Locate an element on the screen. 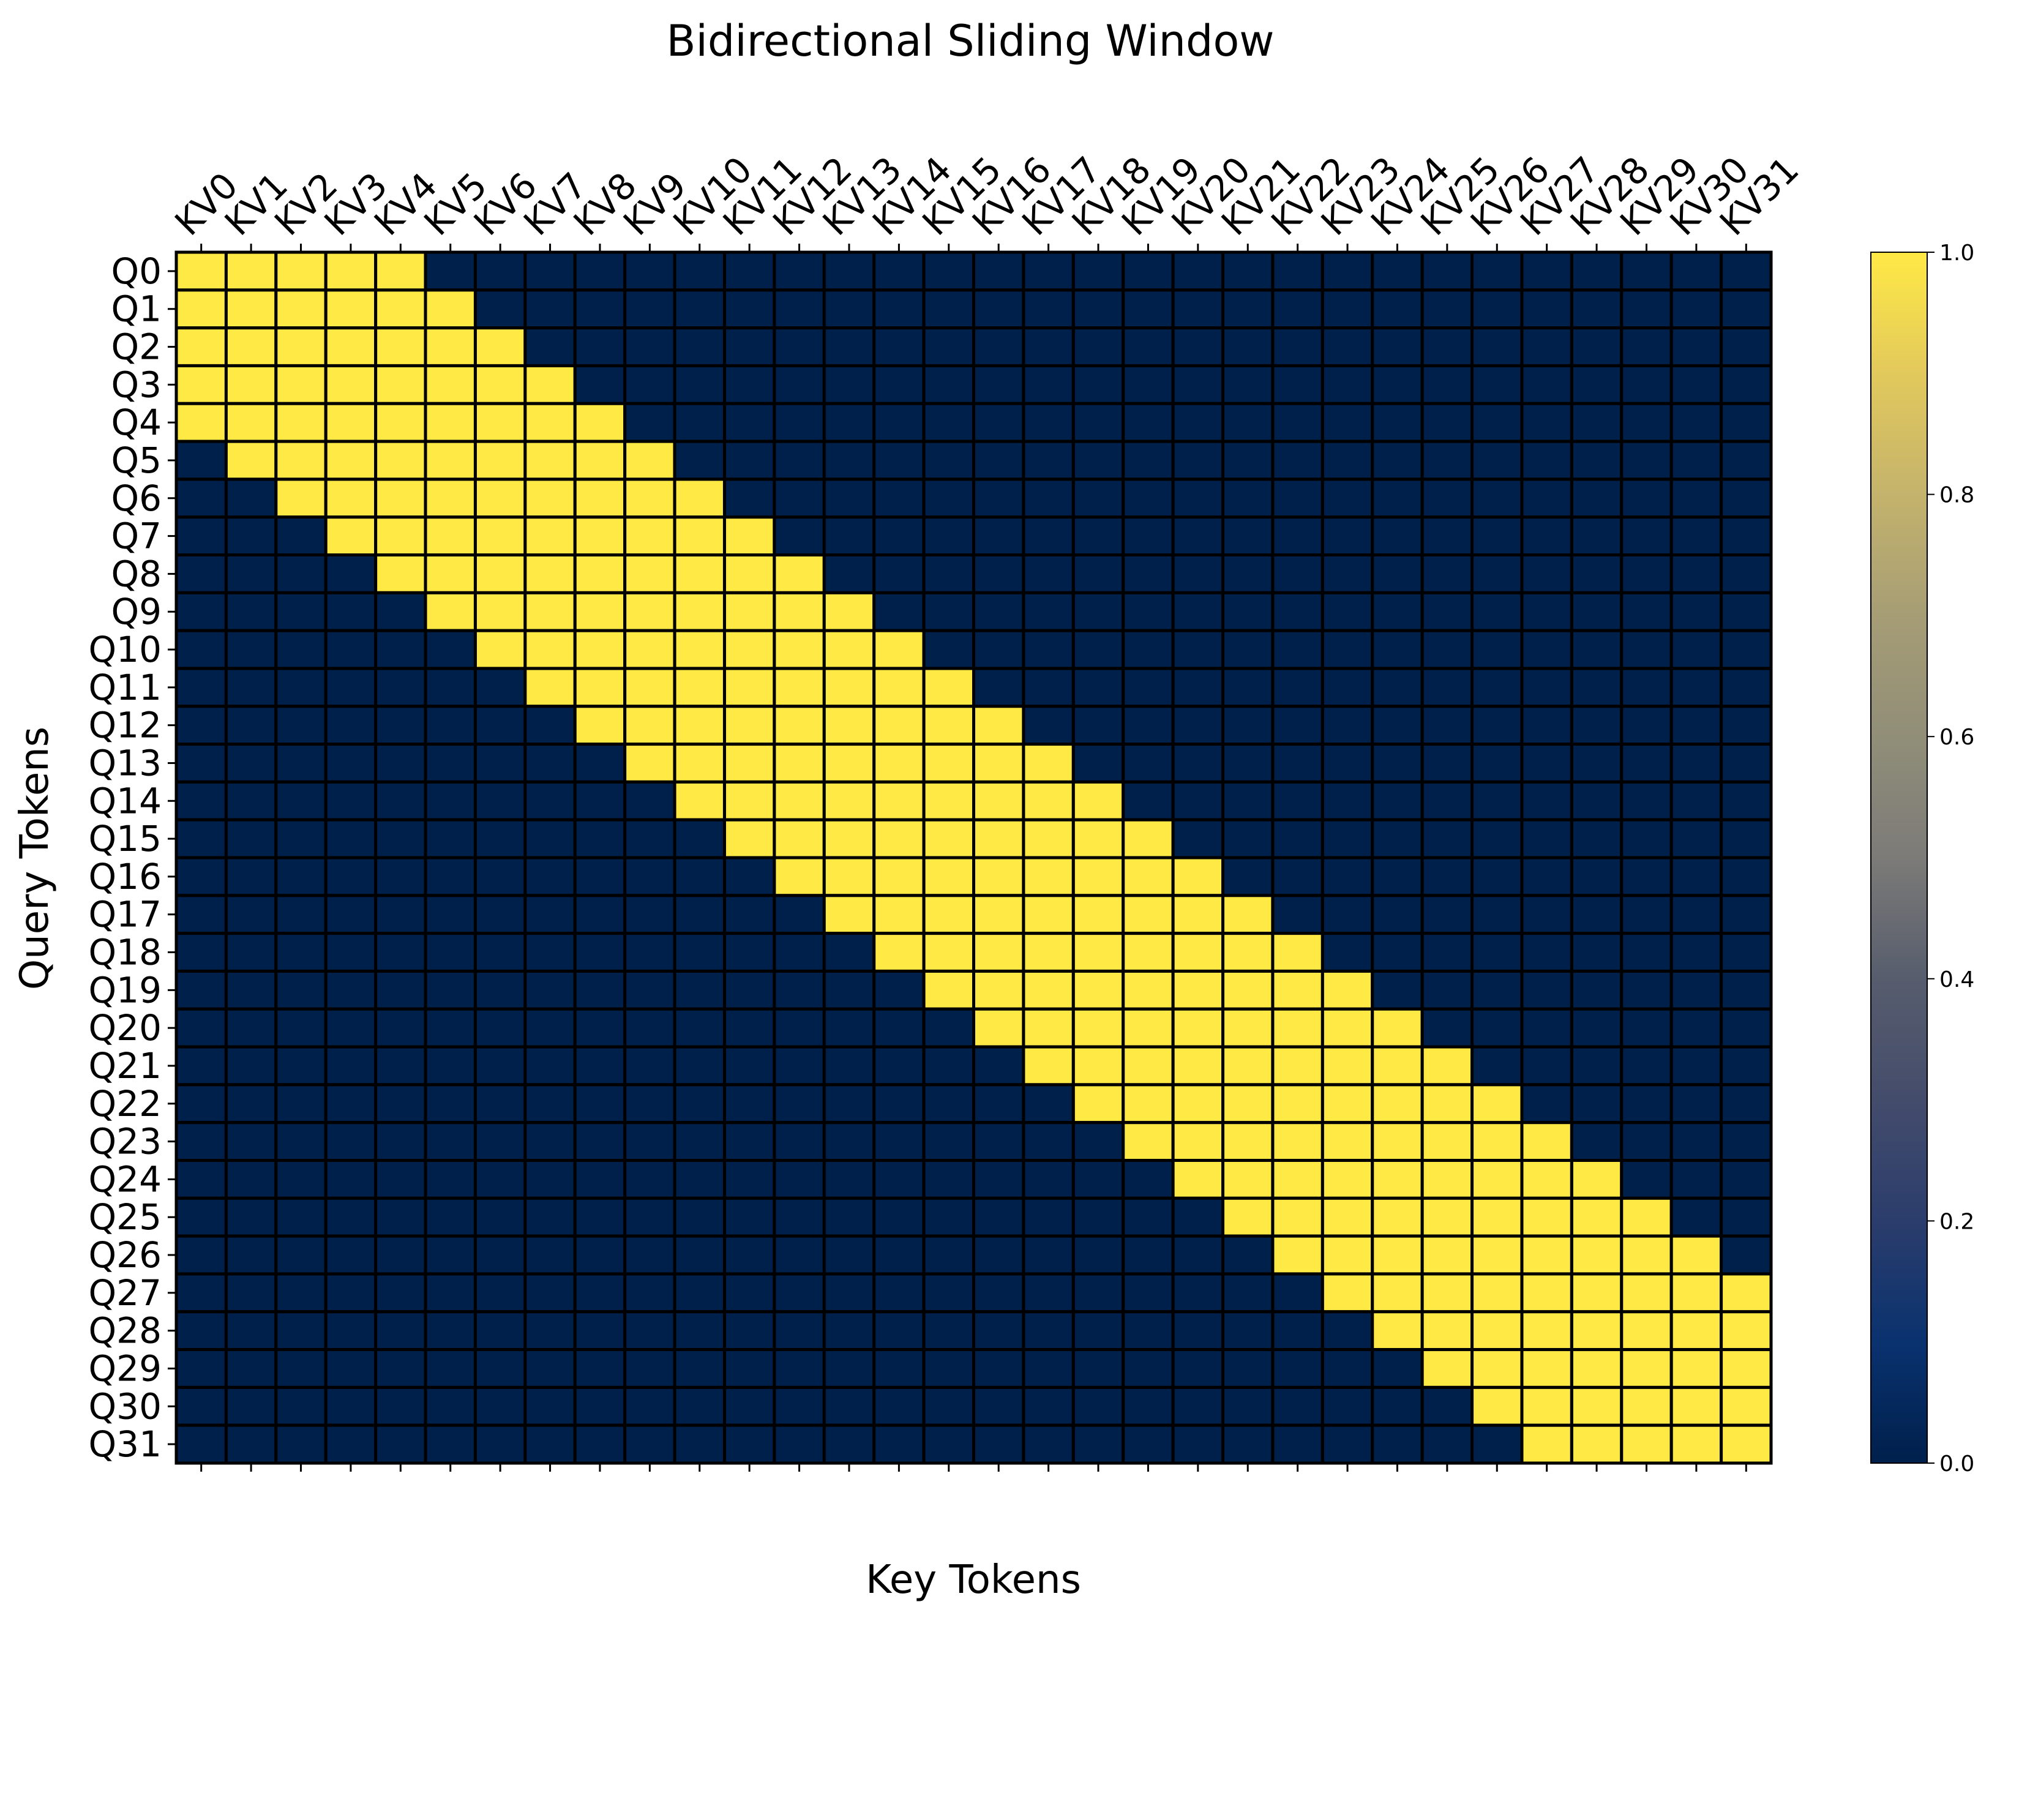  heatmap-cell-q5-kv3 is located at coordinates (351, 460).